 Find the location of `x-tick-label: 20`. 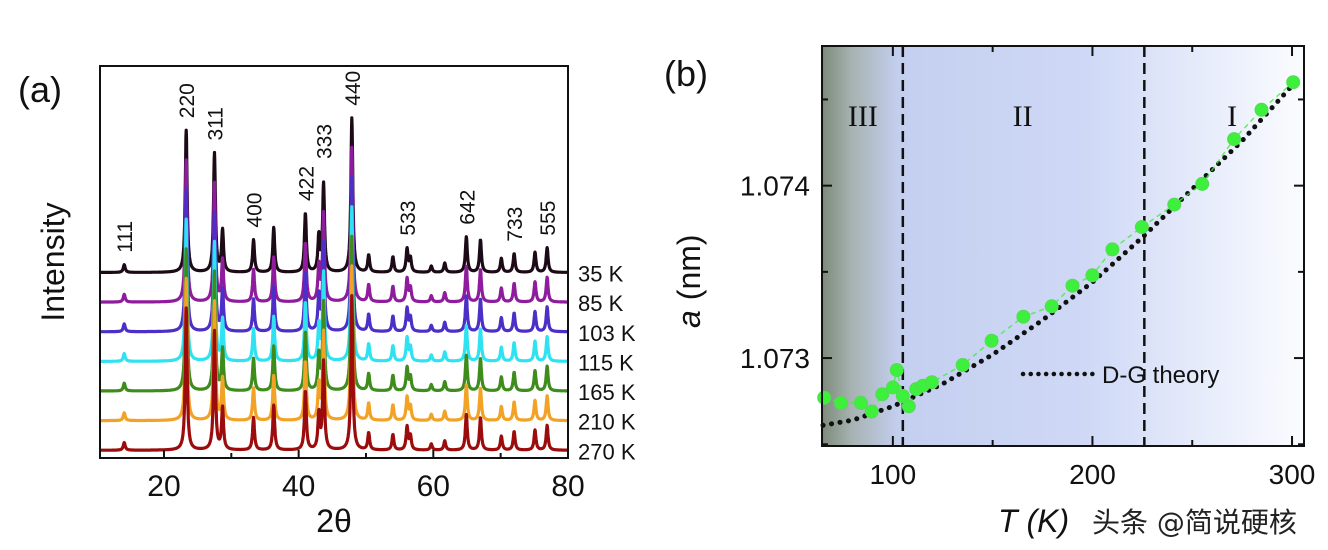

x-tick-label: 20 is located at coordinates (163, 486).